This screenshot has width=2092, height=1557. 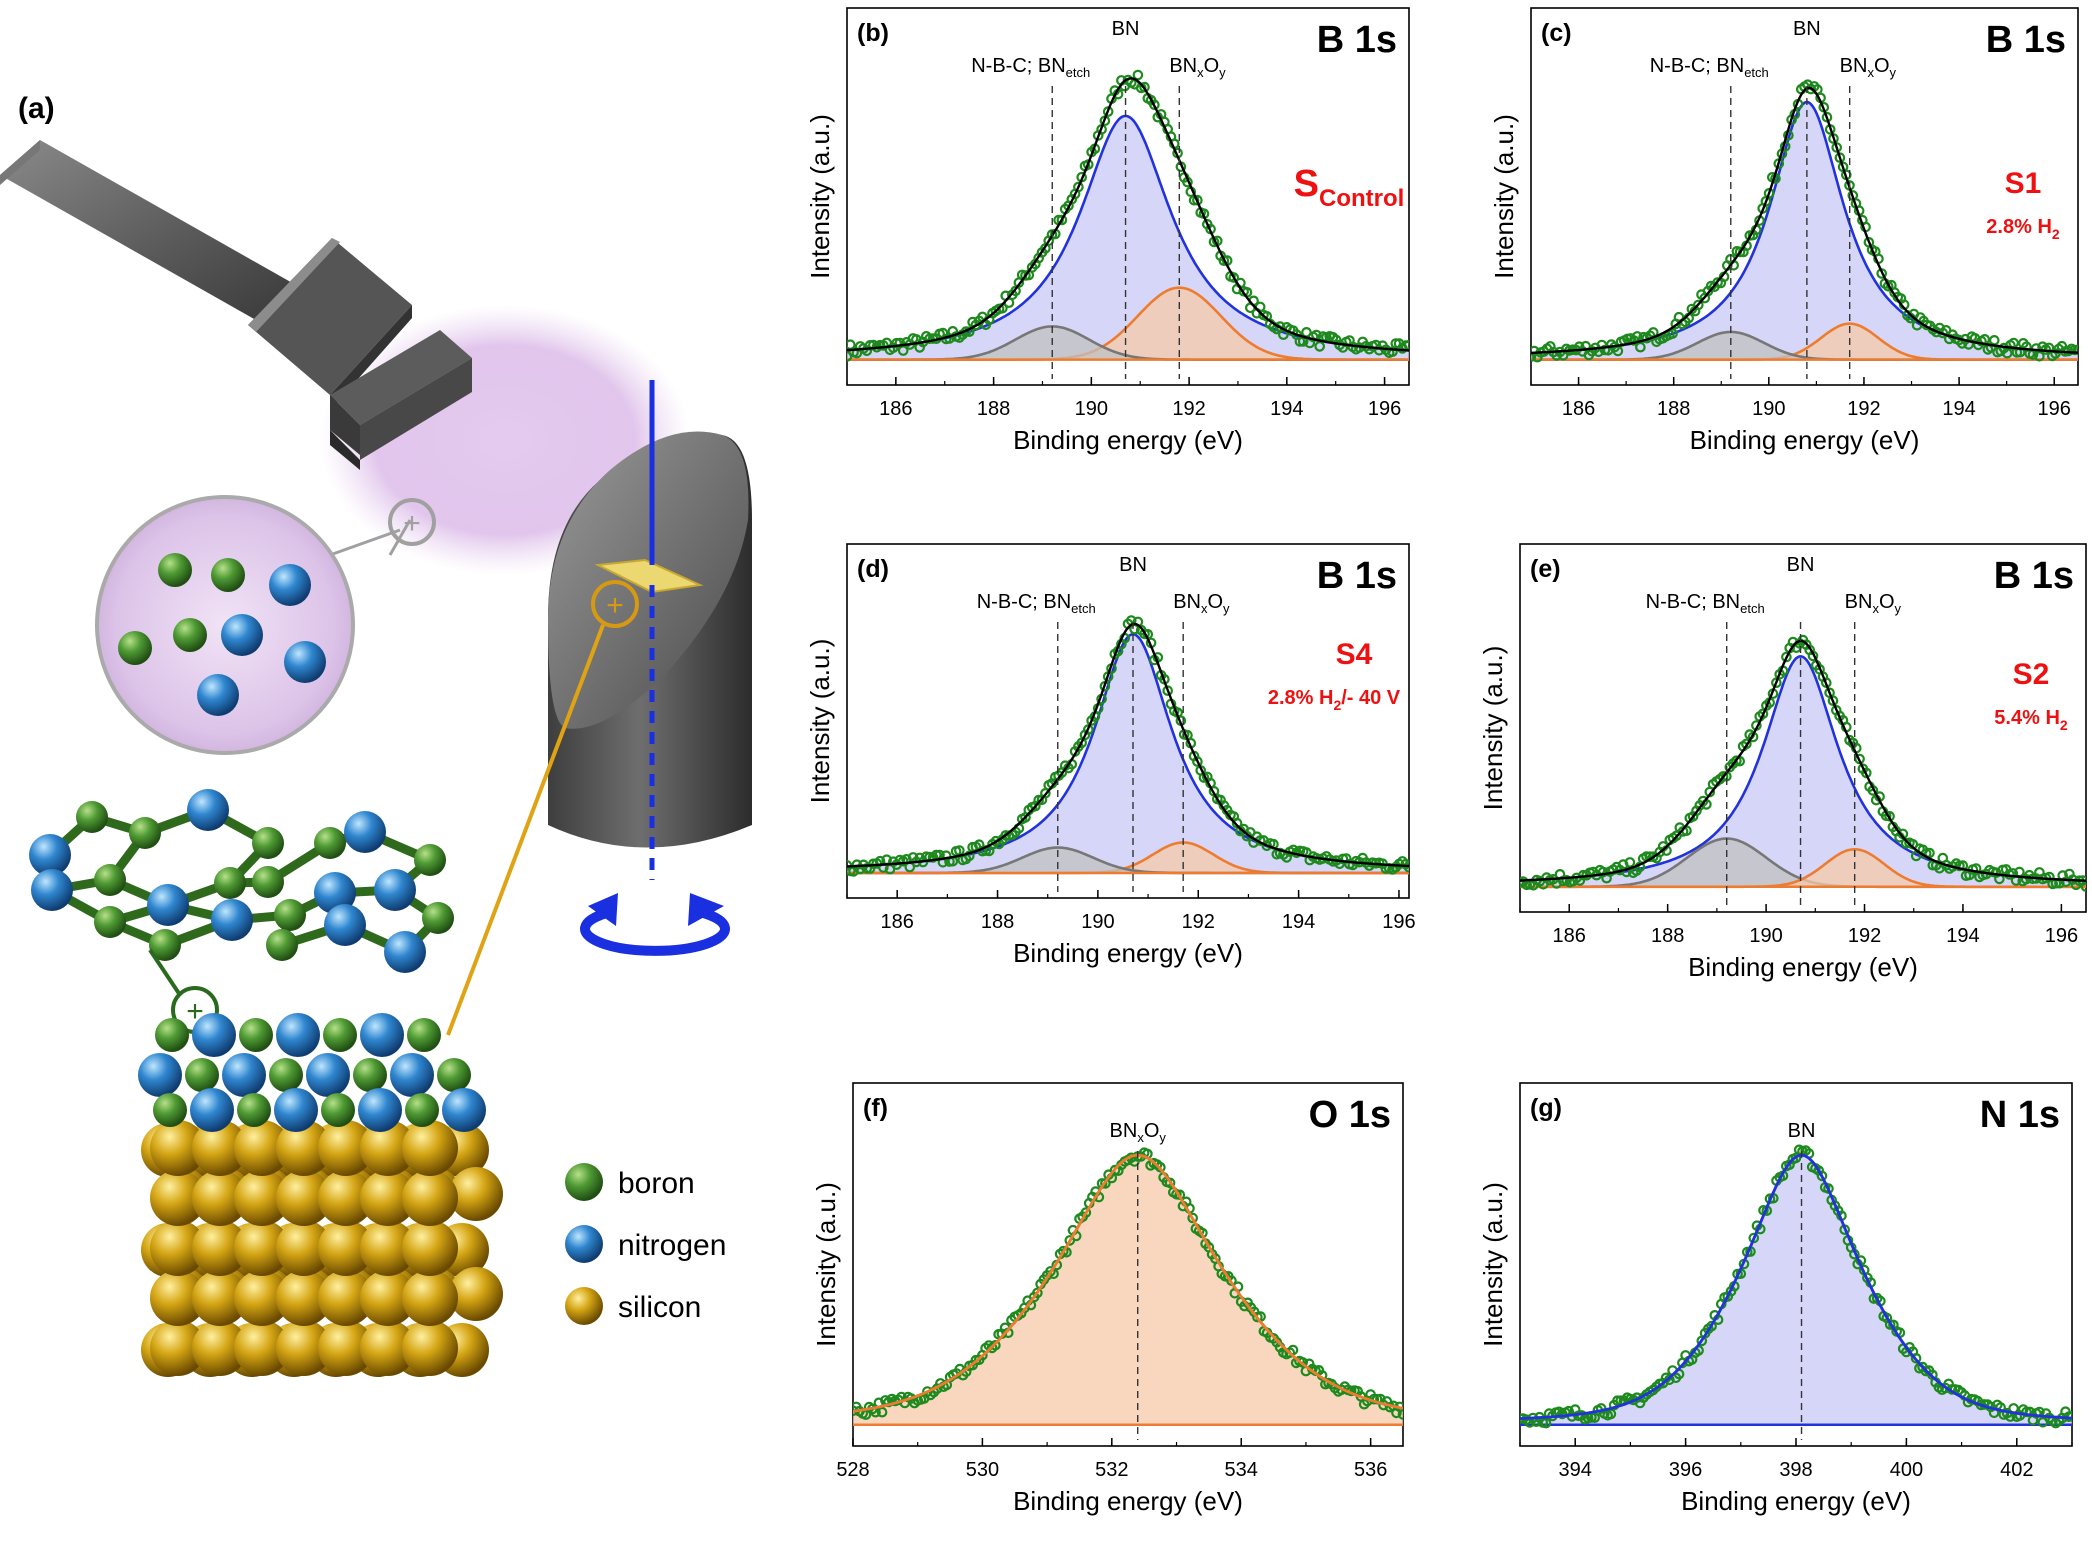 I want to click on growth-condition: 2.8% H2/- 40 V, so click(x=1334, y=700).